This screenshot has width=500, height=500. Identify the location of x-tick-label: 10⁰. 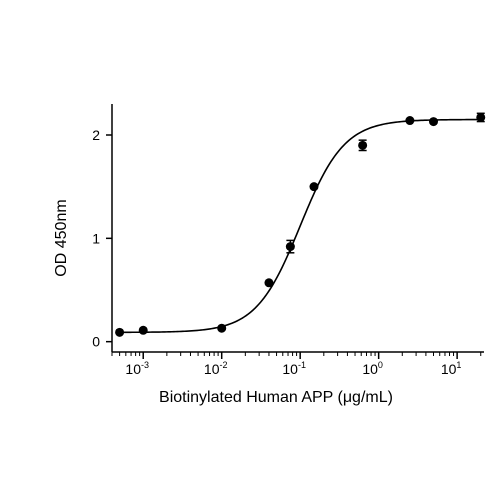
(372, 368).